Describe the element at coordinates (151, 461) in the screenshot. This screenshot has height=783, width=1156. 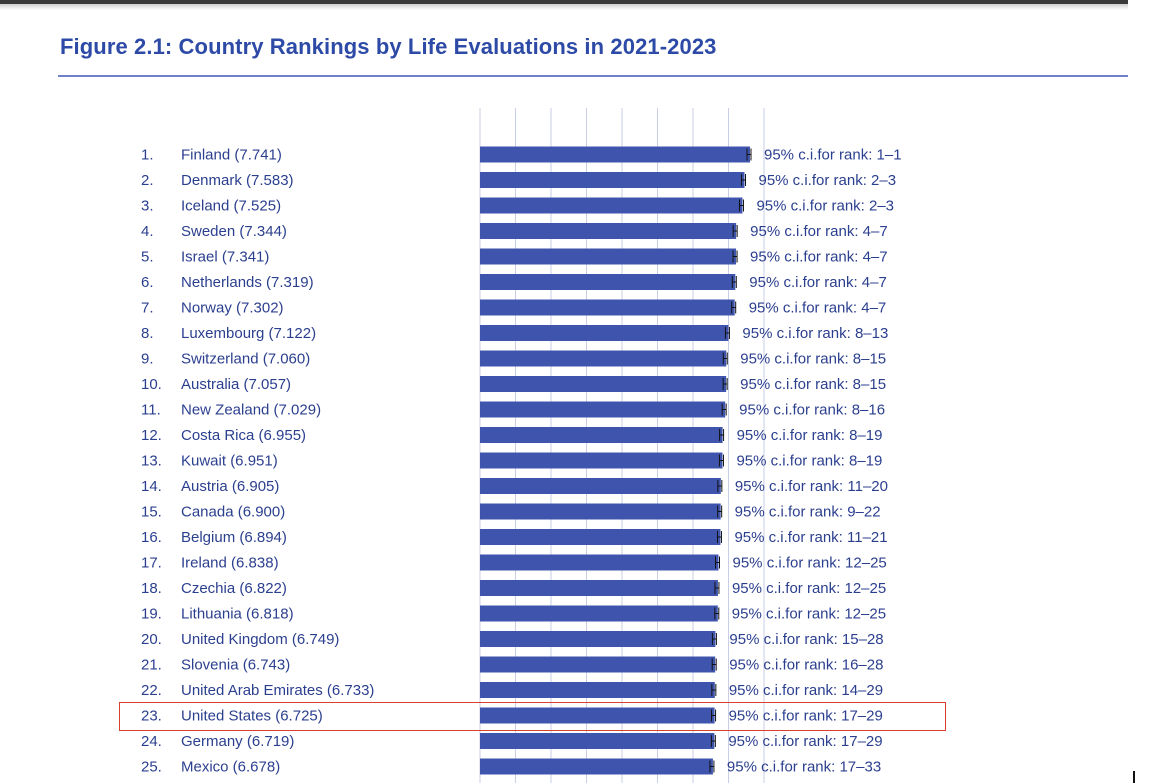
I see `rank-label: 13.` at that location.